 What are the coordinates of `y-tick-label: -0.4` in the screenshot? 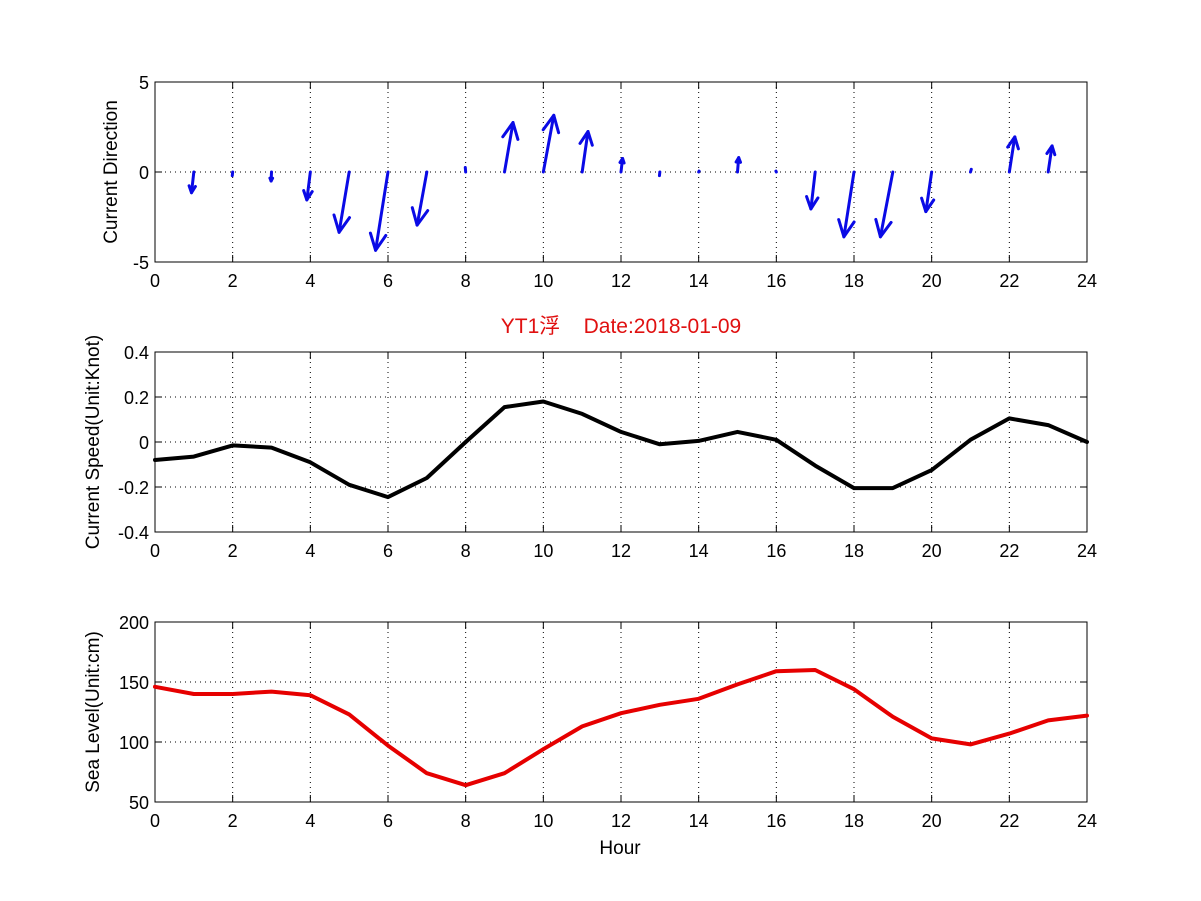 It's located at (133, 533).